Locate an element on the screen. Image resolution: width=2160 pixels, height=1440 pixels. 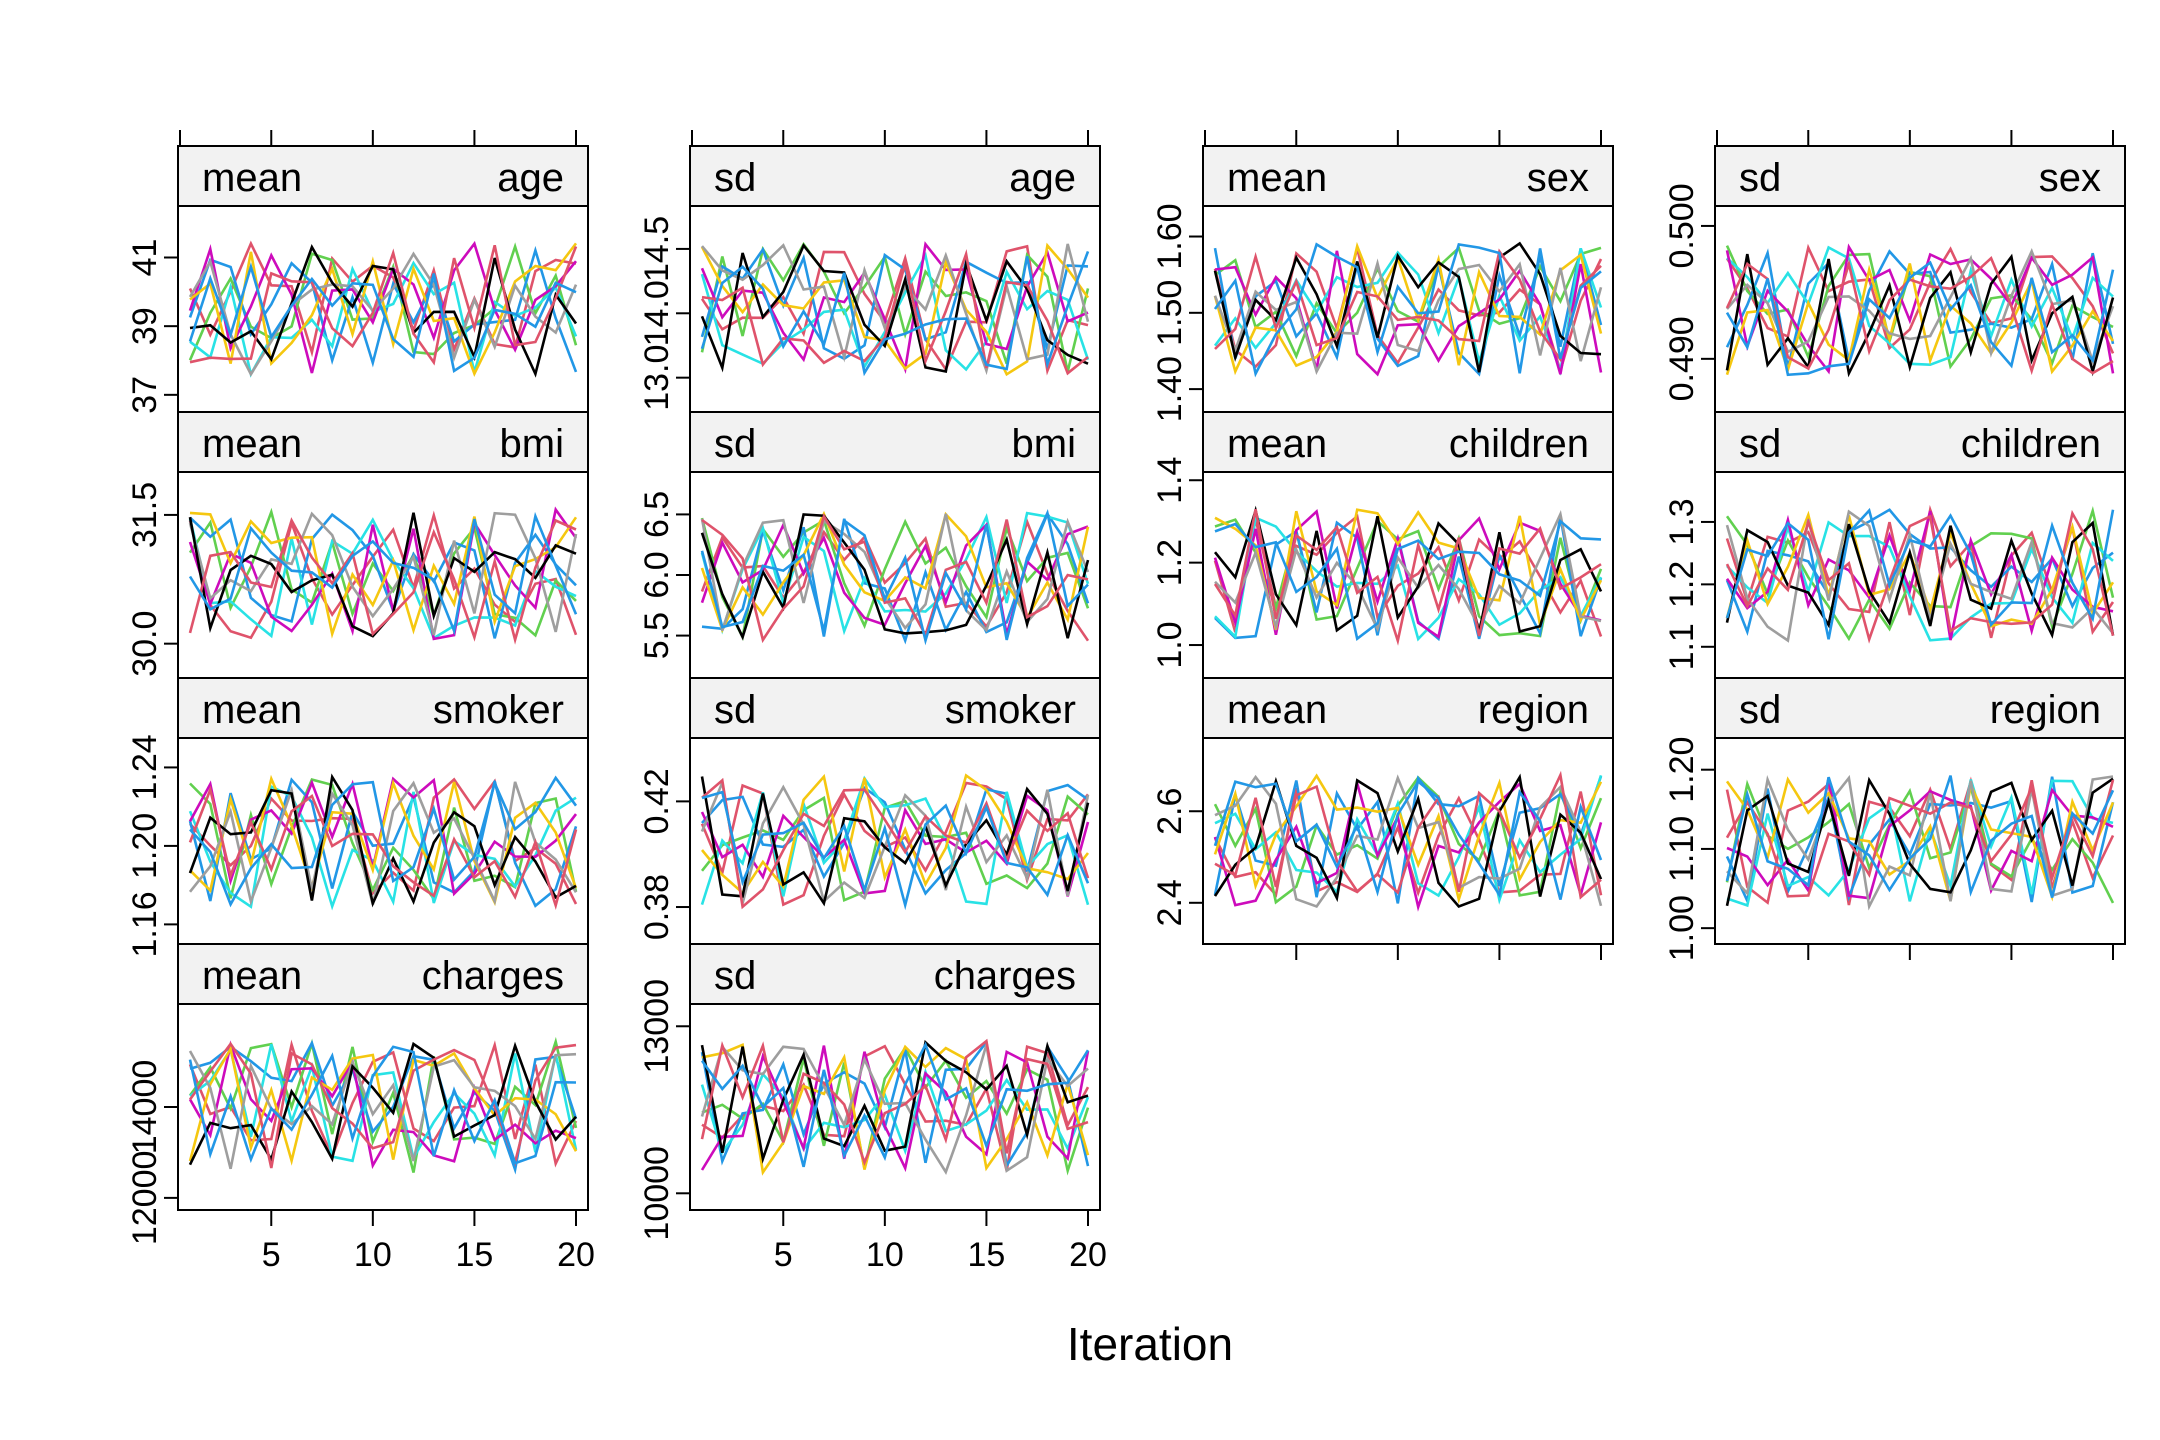
strip-variable-label: region is located at coordinates (1533, 710).